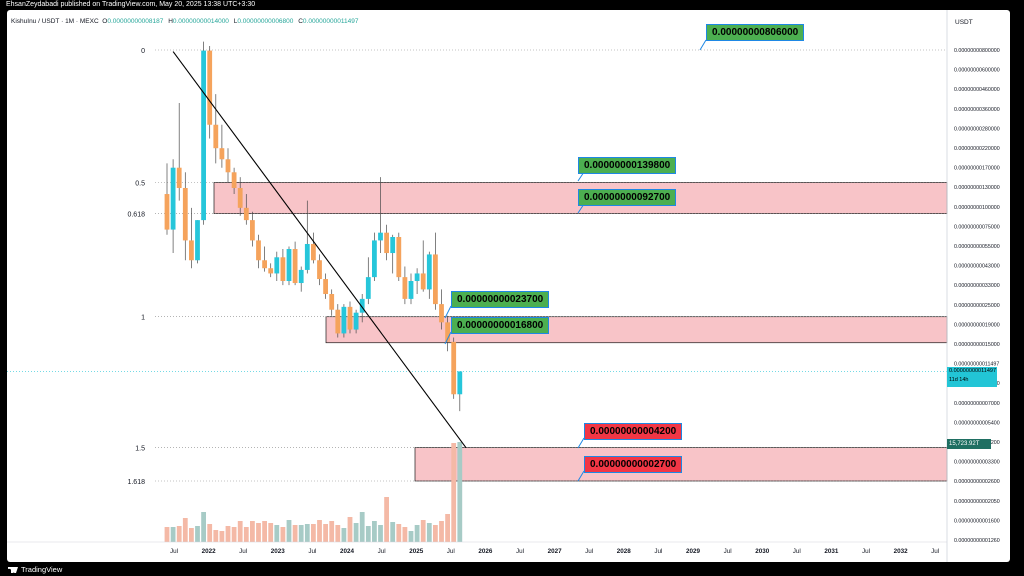 The height and width of the screenshot is (576, 1024). I want to click on price-tick-label: 0.00000000015000, so click(977, 345).